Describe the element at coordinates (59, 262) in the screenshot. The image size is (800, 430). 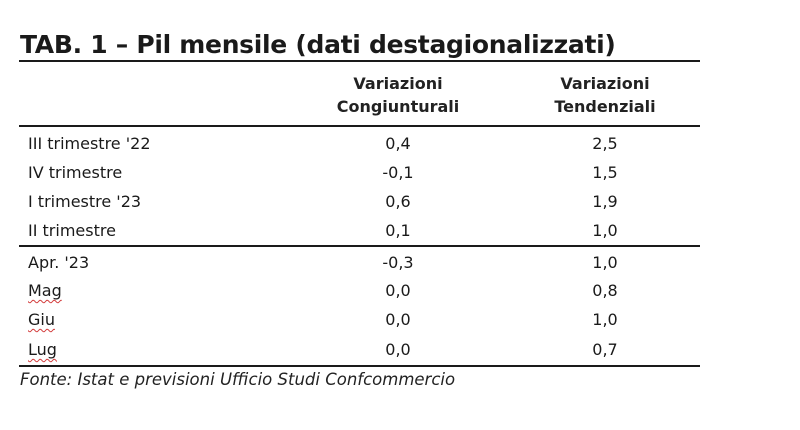
I see `row-label: Apr. '23` at that location.